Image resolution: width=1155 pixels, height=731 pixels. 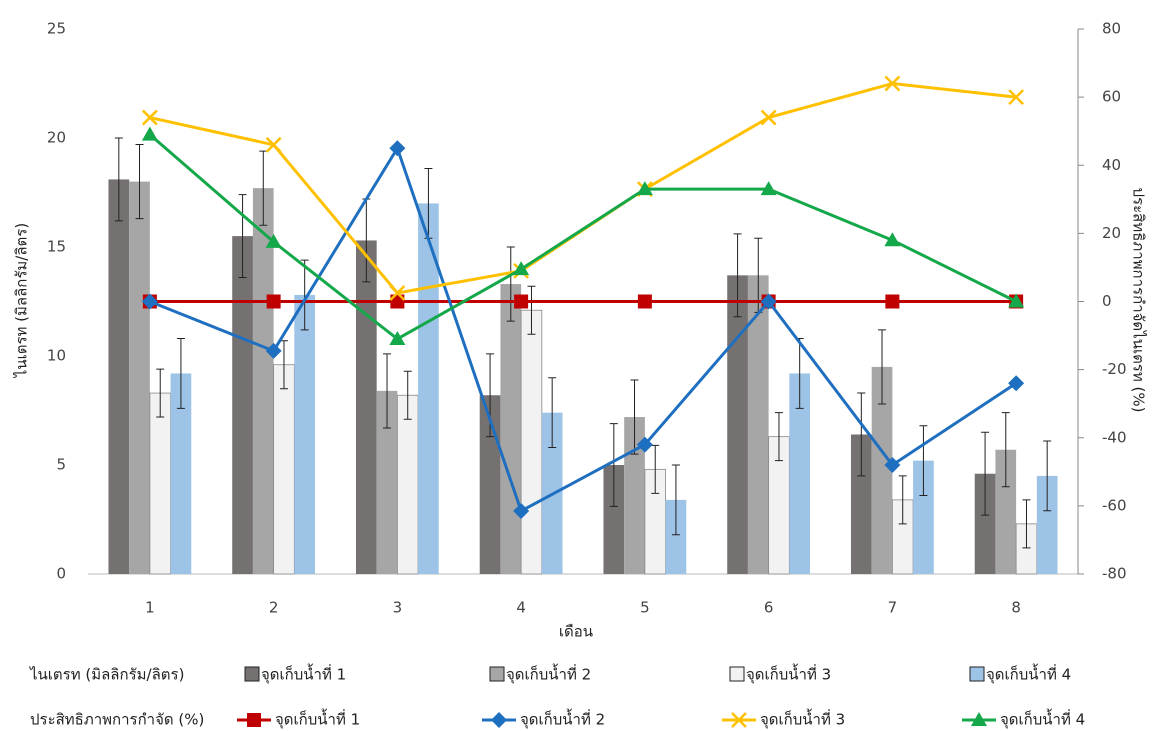 I want to click on x-tick-label: 2, so click(x=274, y=608).